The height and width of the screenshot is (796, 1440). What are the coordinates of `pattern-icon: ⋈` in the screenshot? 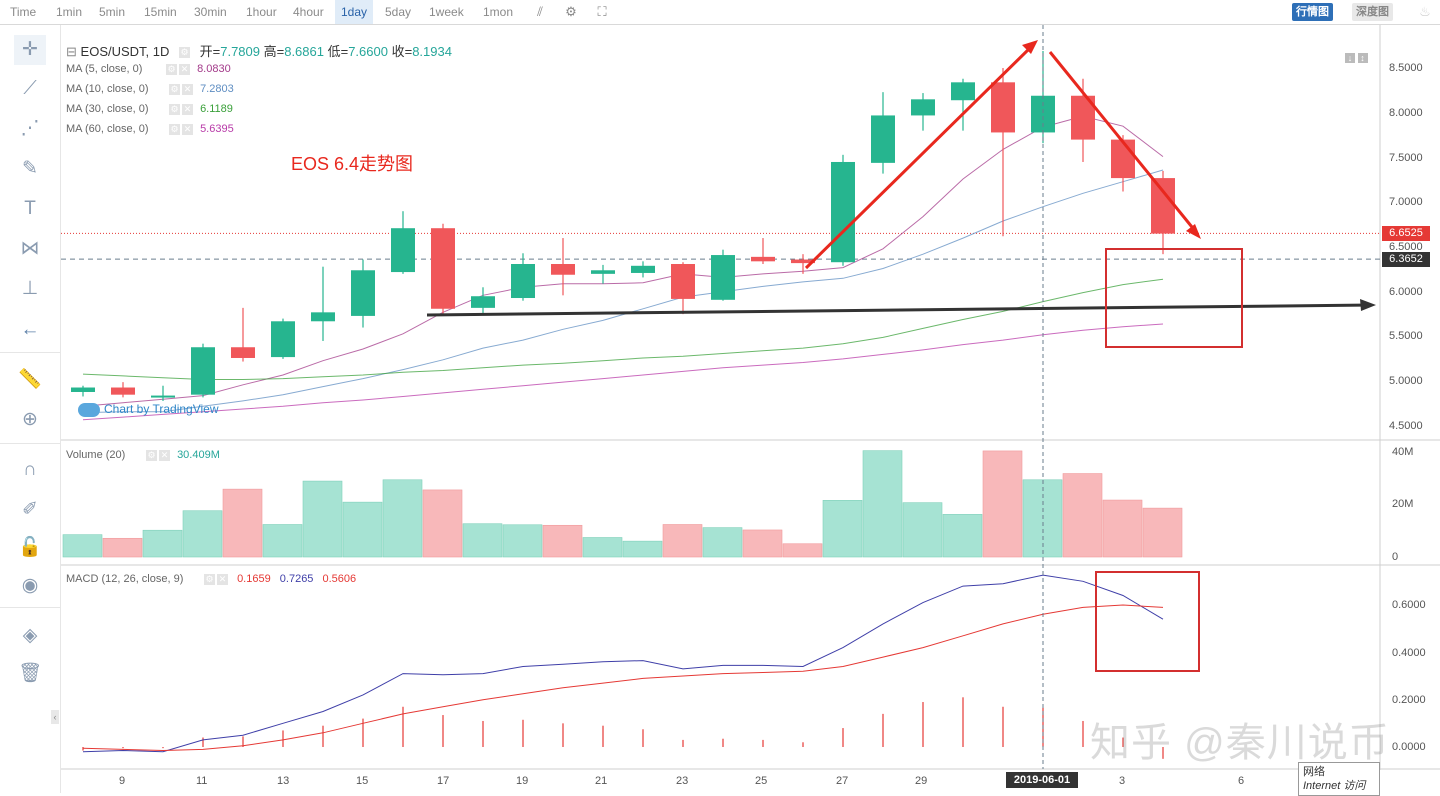 It's located at (30, 248).